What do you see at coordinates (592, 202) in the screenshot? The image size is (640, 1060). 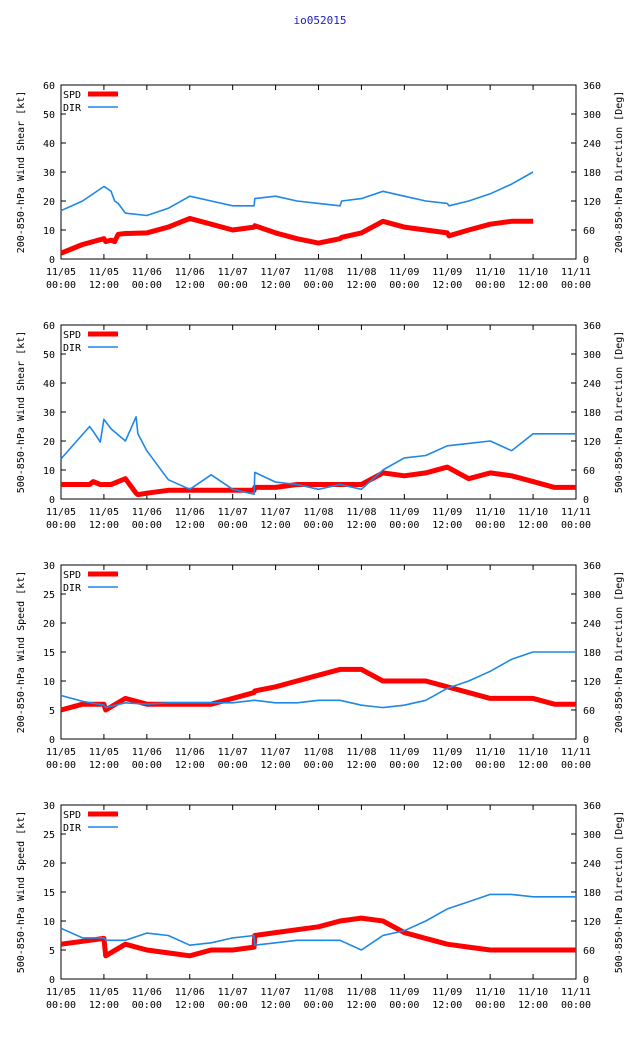 I see `y2-tick-label: 120` at bounding box center [592, 202].